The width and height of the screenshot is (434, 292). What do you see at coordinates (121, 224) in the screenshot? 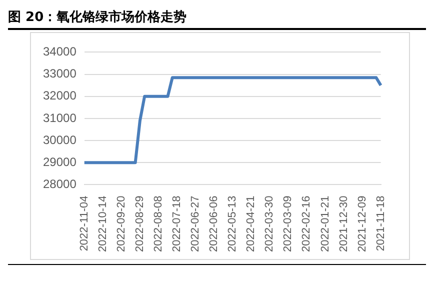
I see `x-tick-label: 2022-09-20` at bounding box center [121, 224].